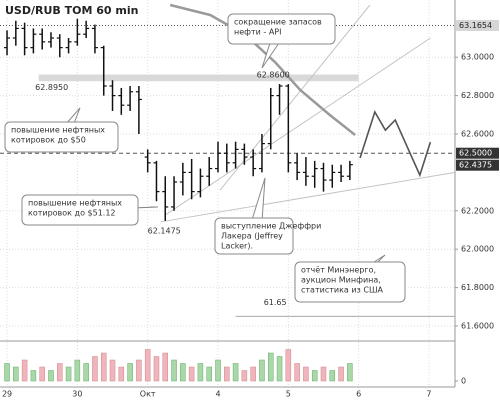  What do you see at coordinates (308, 197) in the screenshot?
I see `trend-line` at bounding box center [308, 197].